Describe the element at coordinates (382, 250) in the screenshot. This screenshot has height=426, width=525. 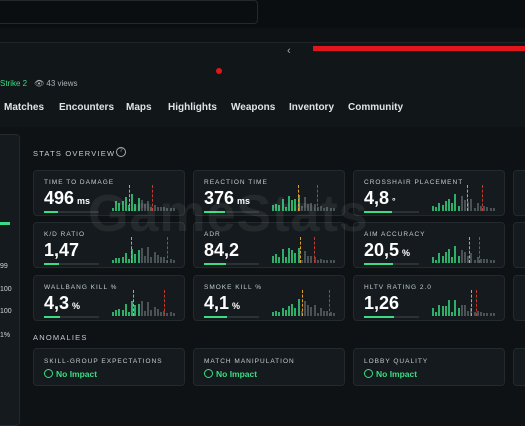
I see `value-text: 20,5` at that location.